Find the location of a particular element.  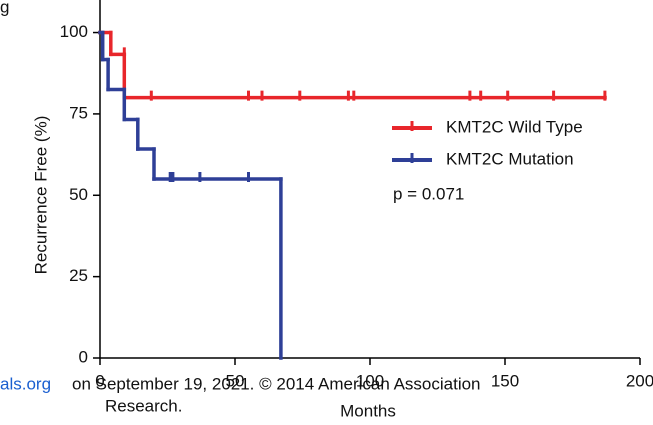

y-axis-label: Recurrence Free (%) is located at coordinates (40, 195).